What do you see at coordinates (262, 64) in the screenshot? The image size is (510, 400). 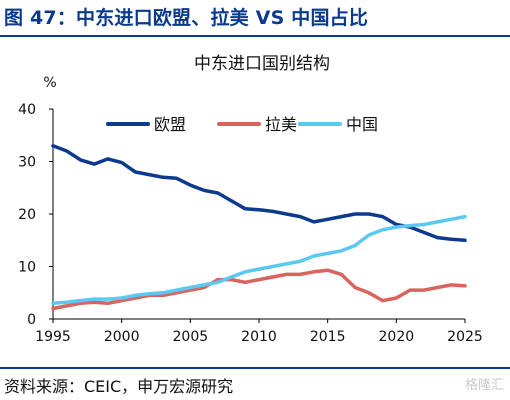 I see `chart-title: 中东进口国别结构` at bounding box center [262, 64].